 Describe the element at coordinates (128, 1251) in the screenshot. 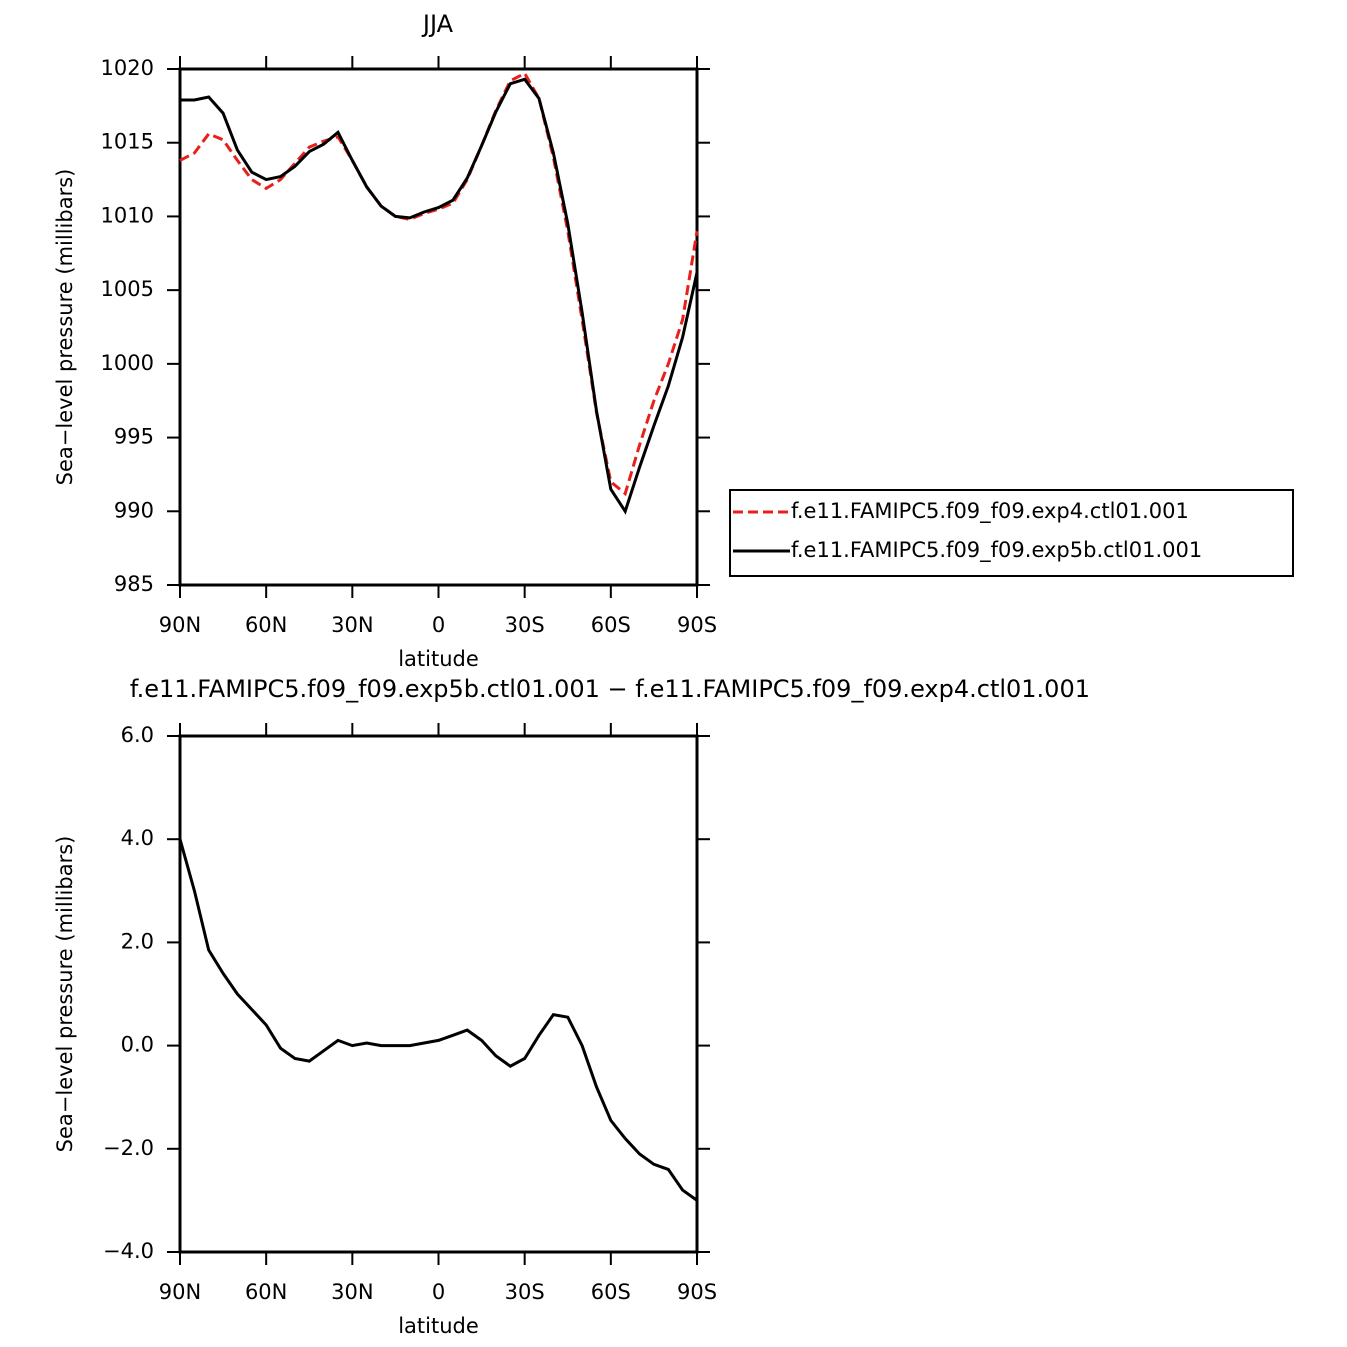

I see `y-tick-label: −4.0` at that location.